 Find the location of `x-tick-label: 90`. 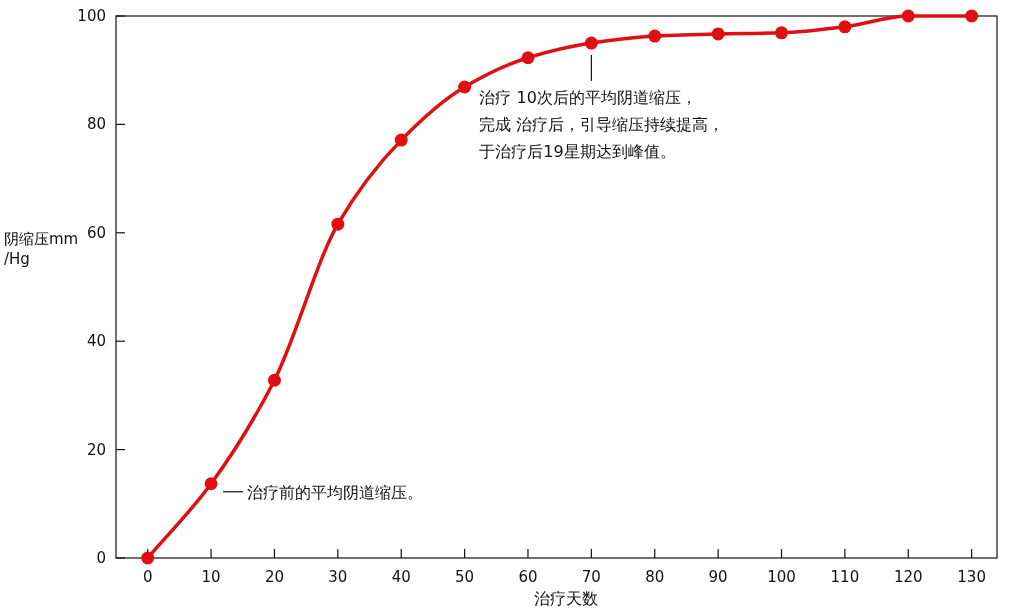

x-tick-label: 90 is located at coordinates (718, 577).